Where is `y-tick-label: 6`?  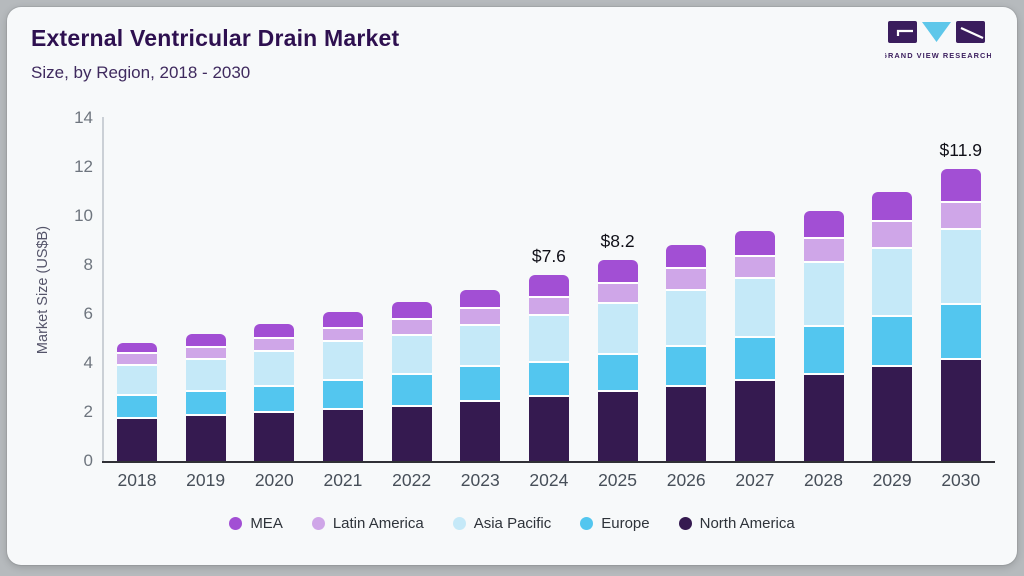
y-tick-label: 6 is located at coordinates (88, 313).